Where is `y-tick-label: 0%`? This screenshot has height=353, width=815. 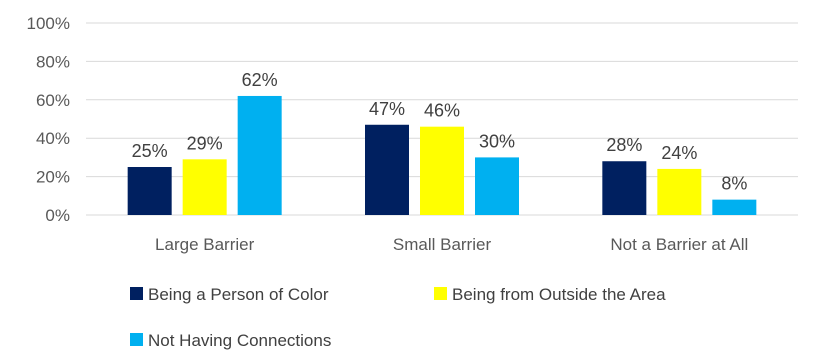 y-tick-label: 0% is located at coordinates (57, 215).